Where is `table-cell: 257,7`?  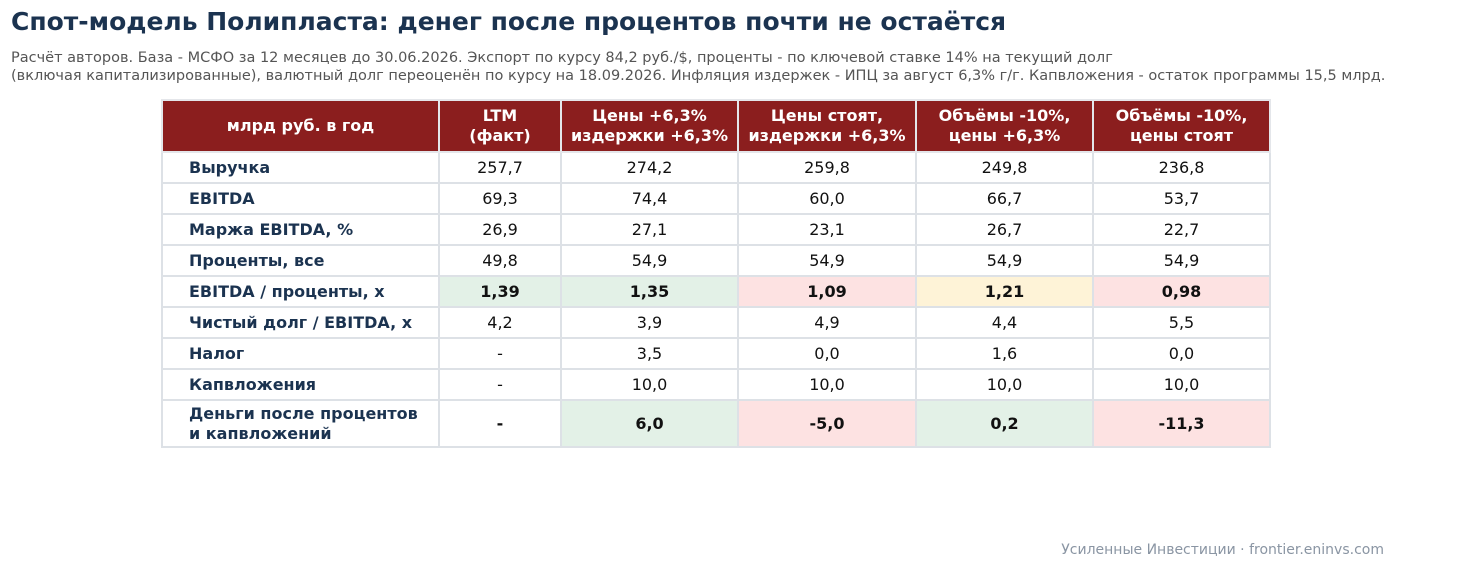
table-cell: 257,7 is located at coordinates (500, 167).